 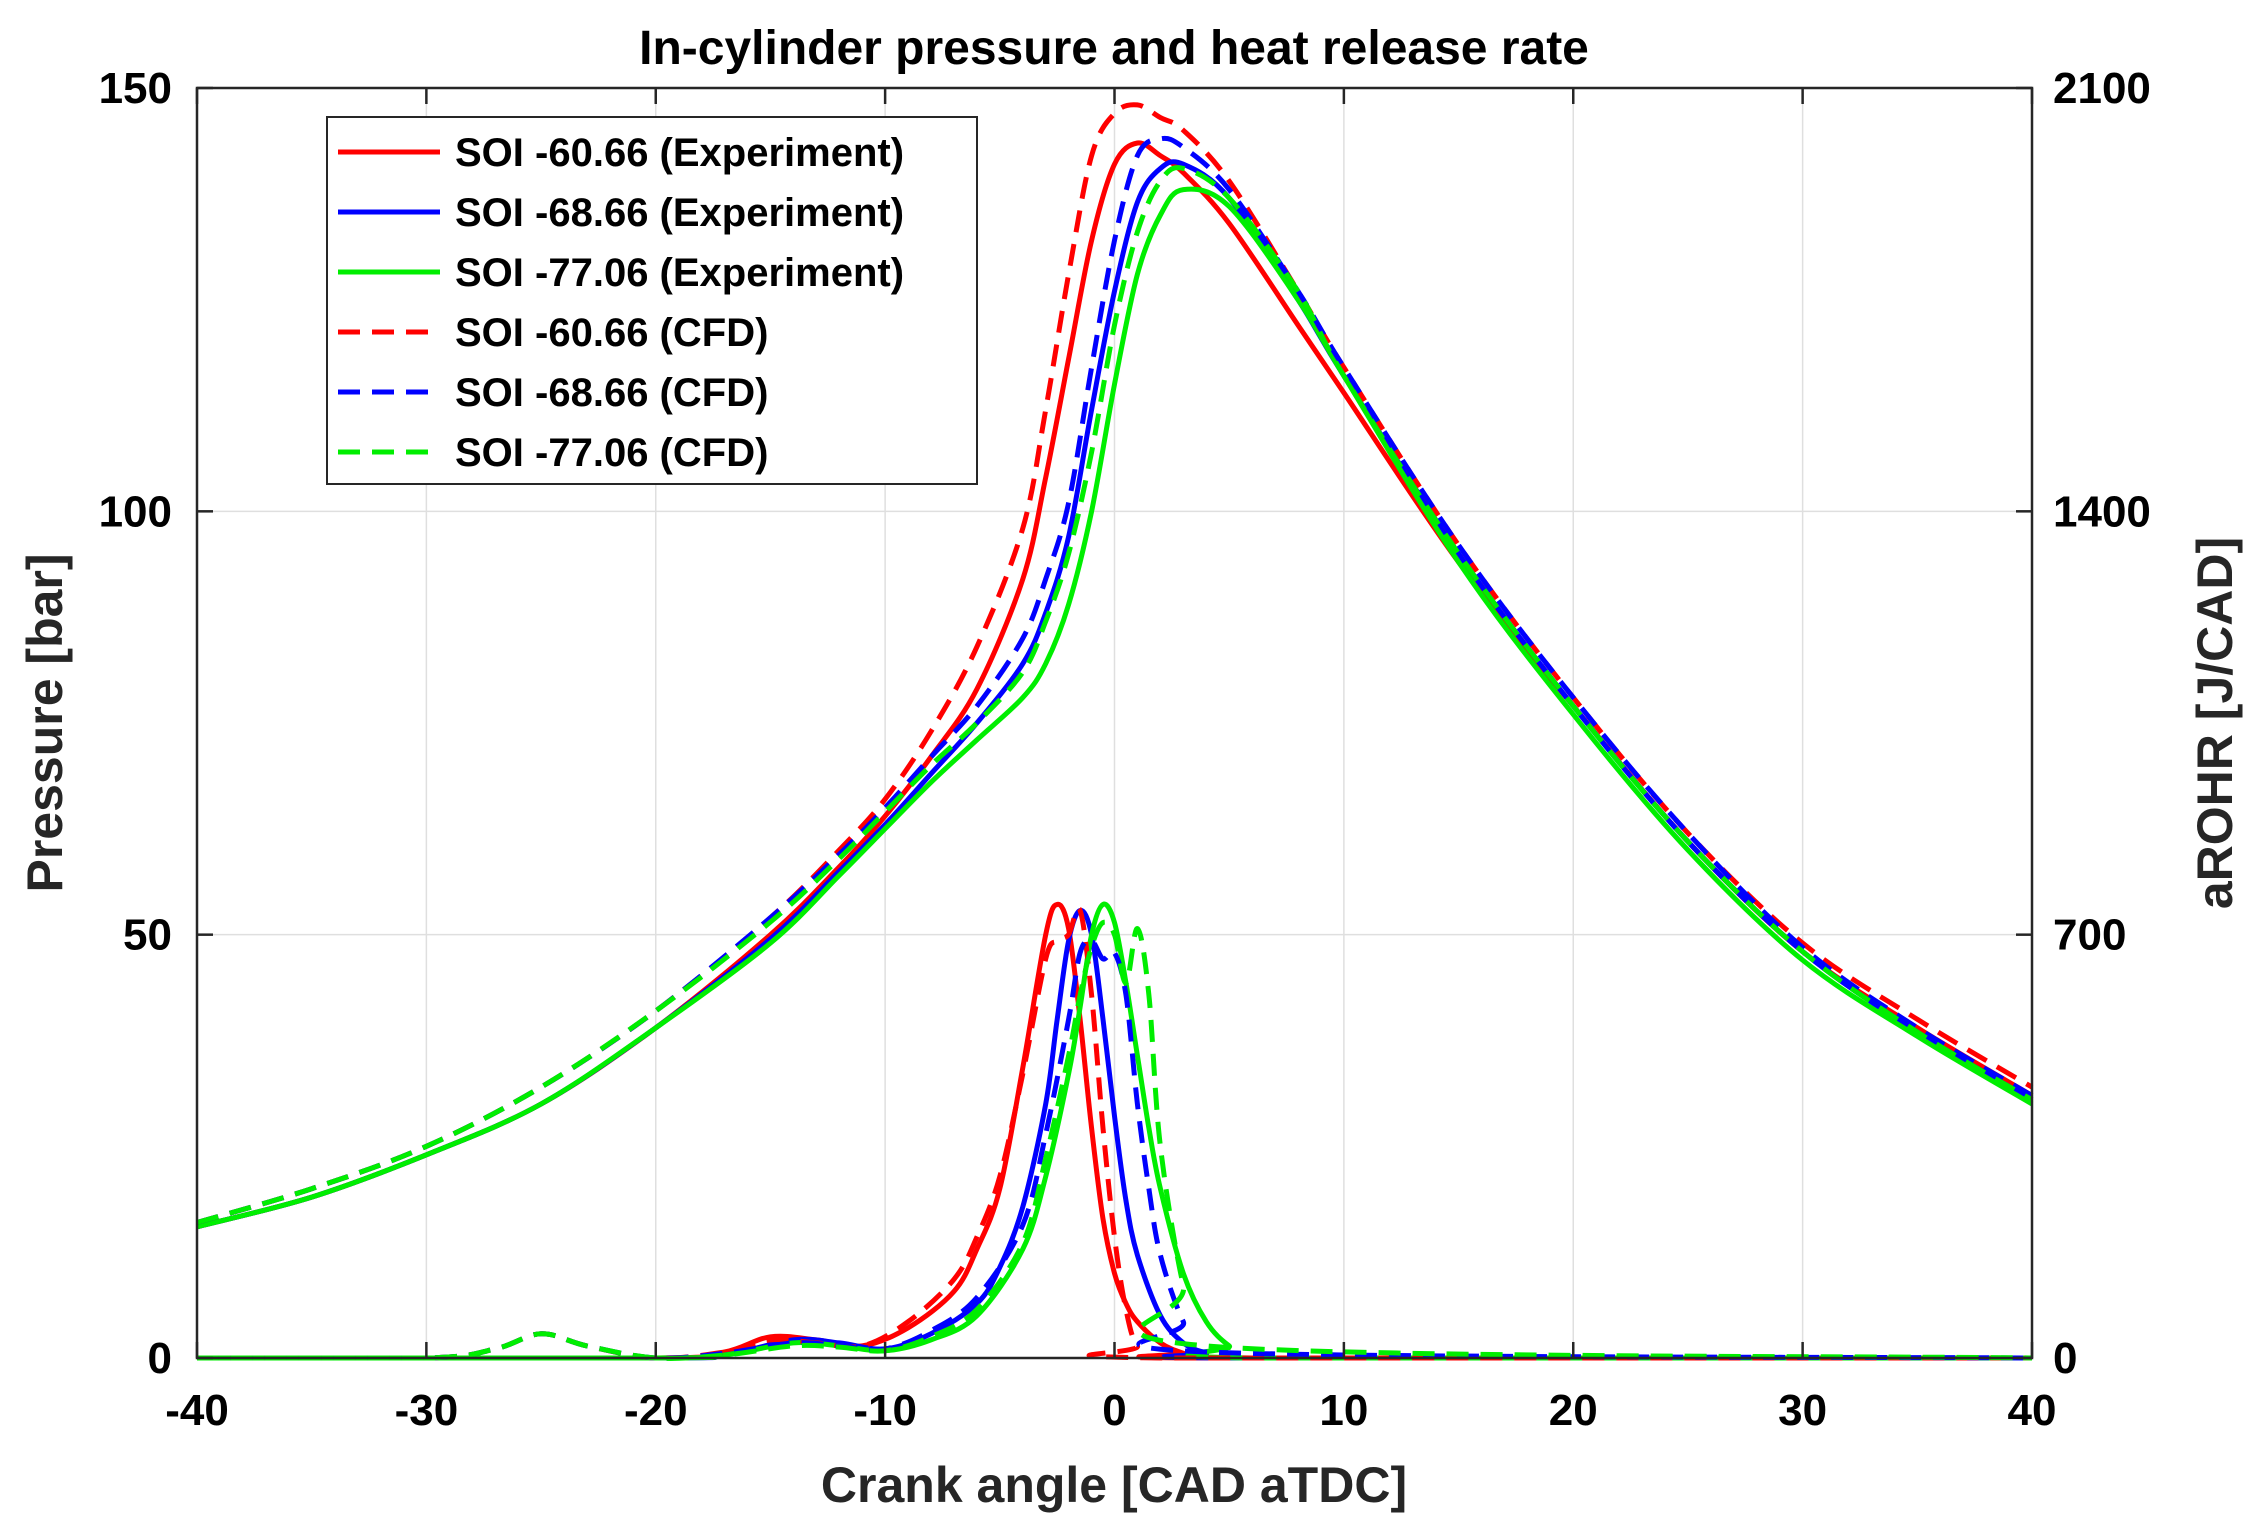 What do you see at coordinates (611, 333) in the screenshot?
I see `legend-label-3: SOI -60.66 (CFD)` at bounding box center [611, 333].